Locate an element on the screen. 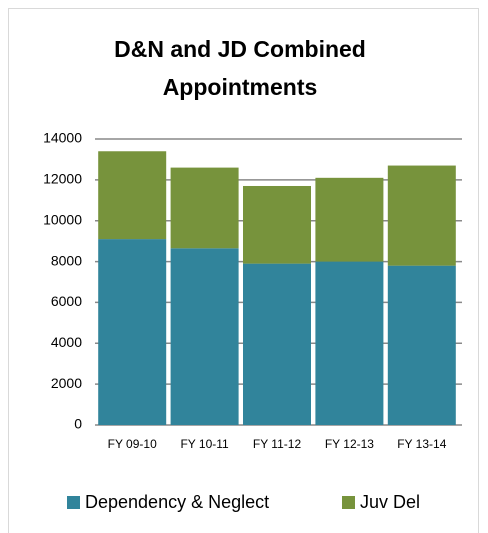  x-tick-label: FY 13-14 is located at coordinates (421, 444).